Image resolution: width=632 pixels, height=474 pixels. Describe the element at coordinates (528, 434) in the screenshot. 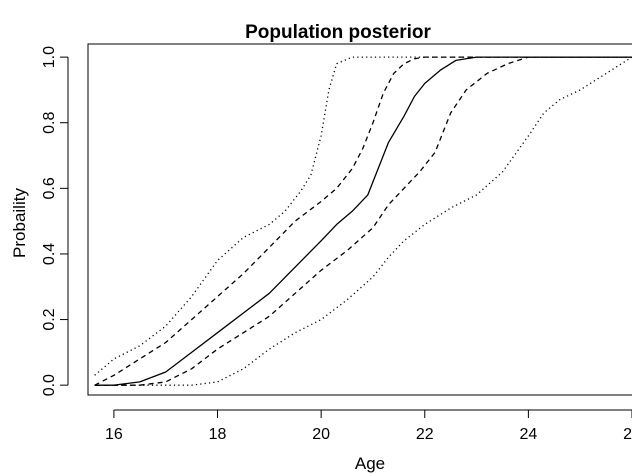

I see `x-tick-label: 24` at that location.